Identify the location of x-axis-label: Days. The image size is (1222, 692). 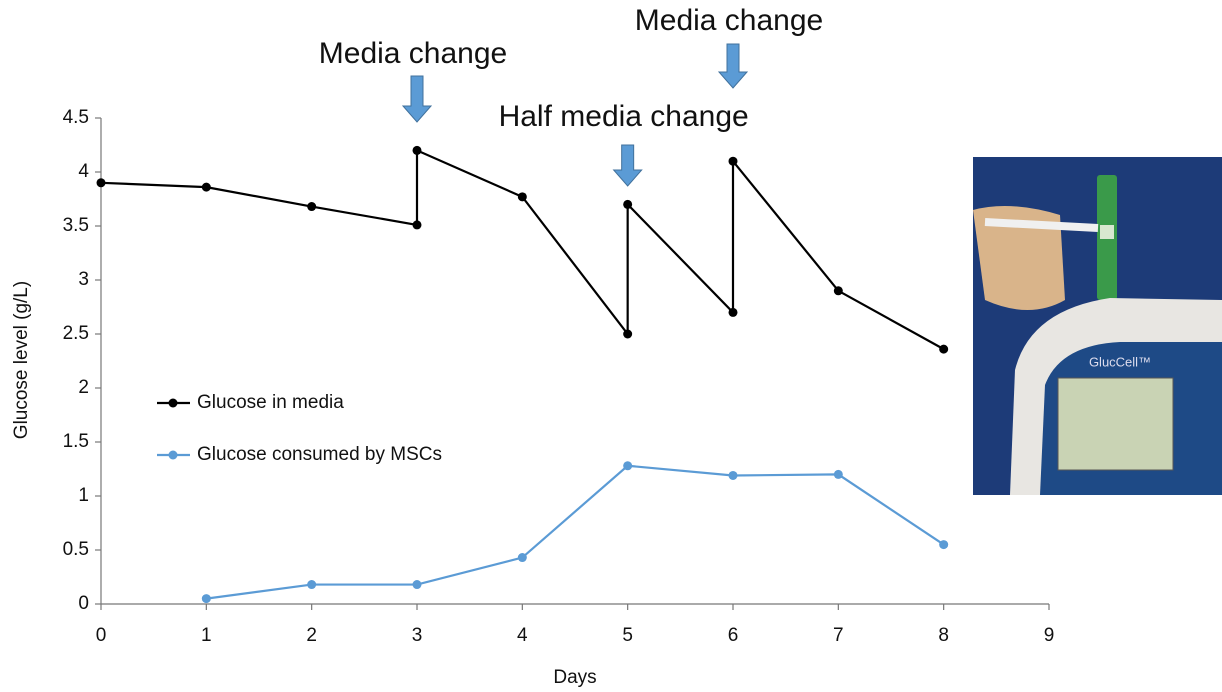
(574, 677).